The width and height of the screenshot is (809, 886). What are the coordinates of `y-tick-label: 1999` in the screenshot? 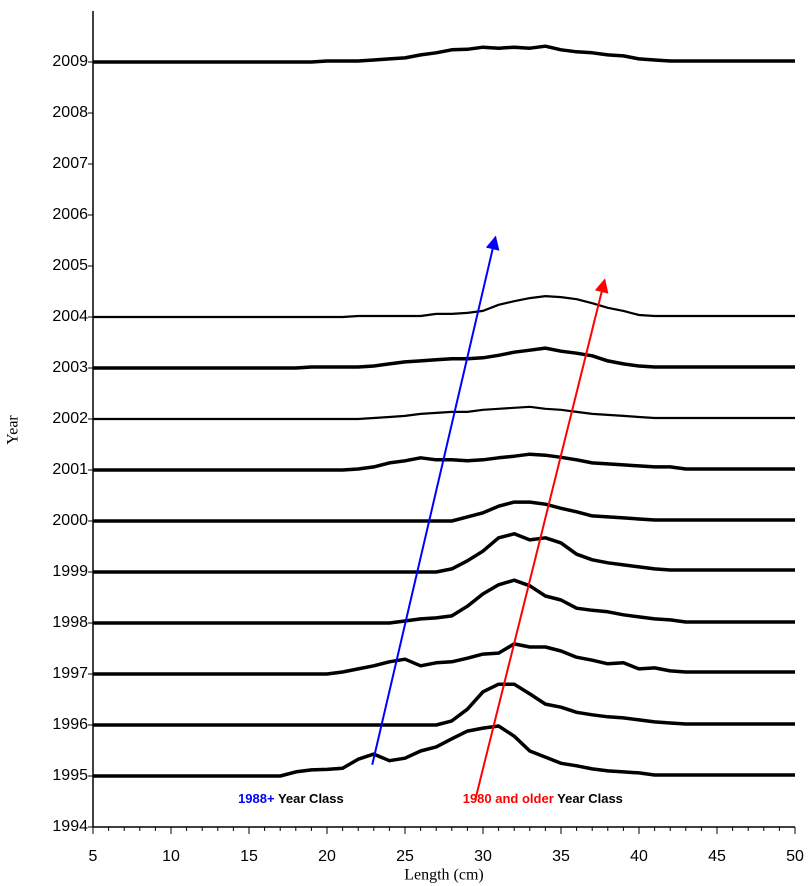 It's located at (70, 571).